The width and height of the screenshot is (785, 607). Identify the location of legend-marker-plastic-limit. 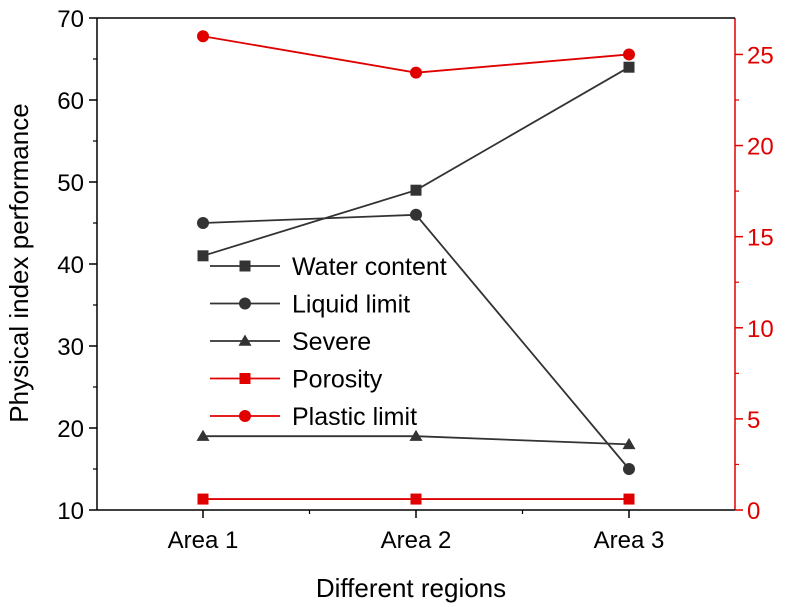
(245, 416).